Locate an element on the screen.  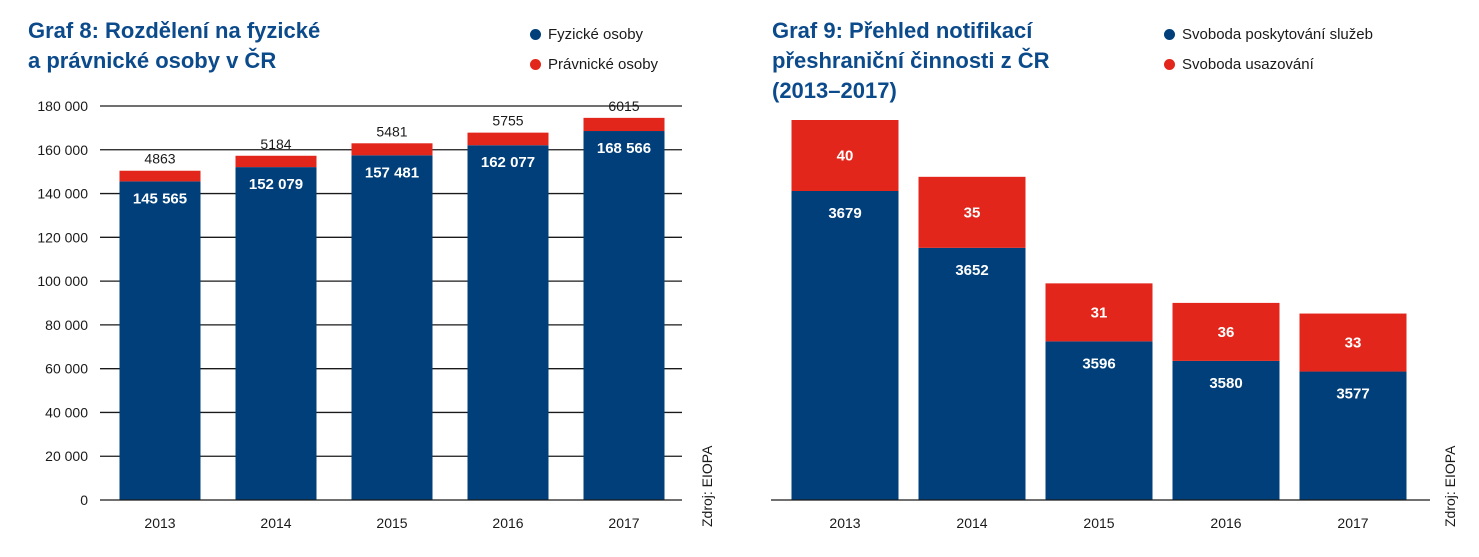
chart-legend: Fyzické osoby Právnické osoby is located at coordinates (594, 49).